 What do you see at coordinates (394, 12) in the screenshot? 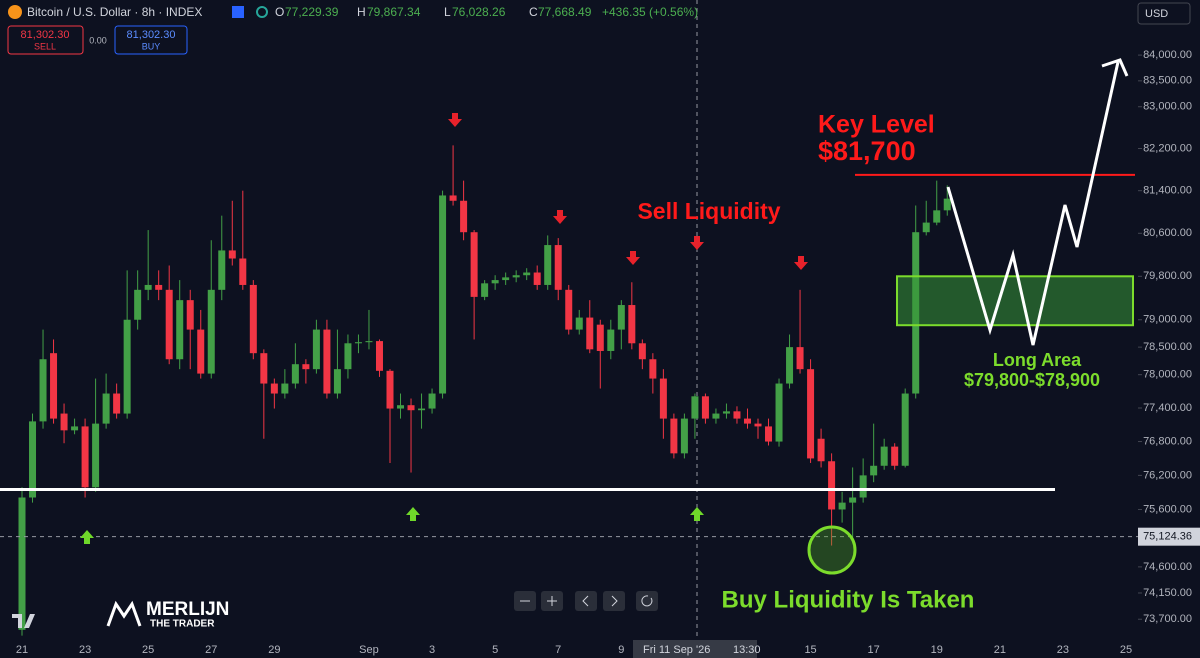
I see `ohlc-value: 79,867.34` at bounding box center [394, 12].